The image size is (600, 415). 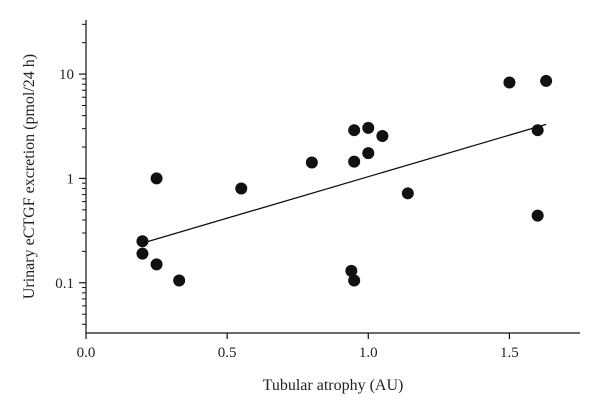 What do you see at coordinates (29, 176) in the screenshot?
I see `y-axis-label: Urinary eCTGF excretion (pmol/24 h)` at bounding box center [29, 176].